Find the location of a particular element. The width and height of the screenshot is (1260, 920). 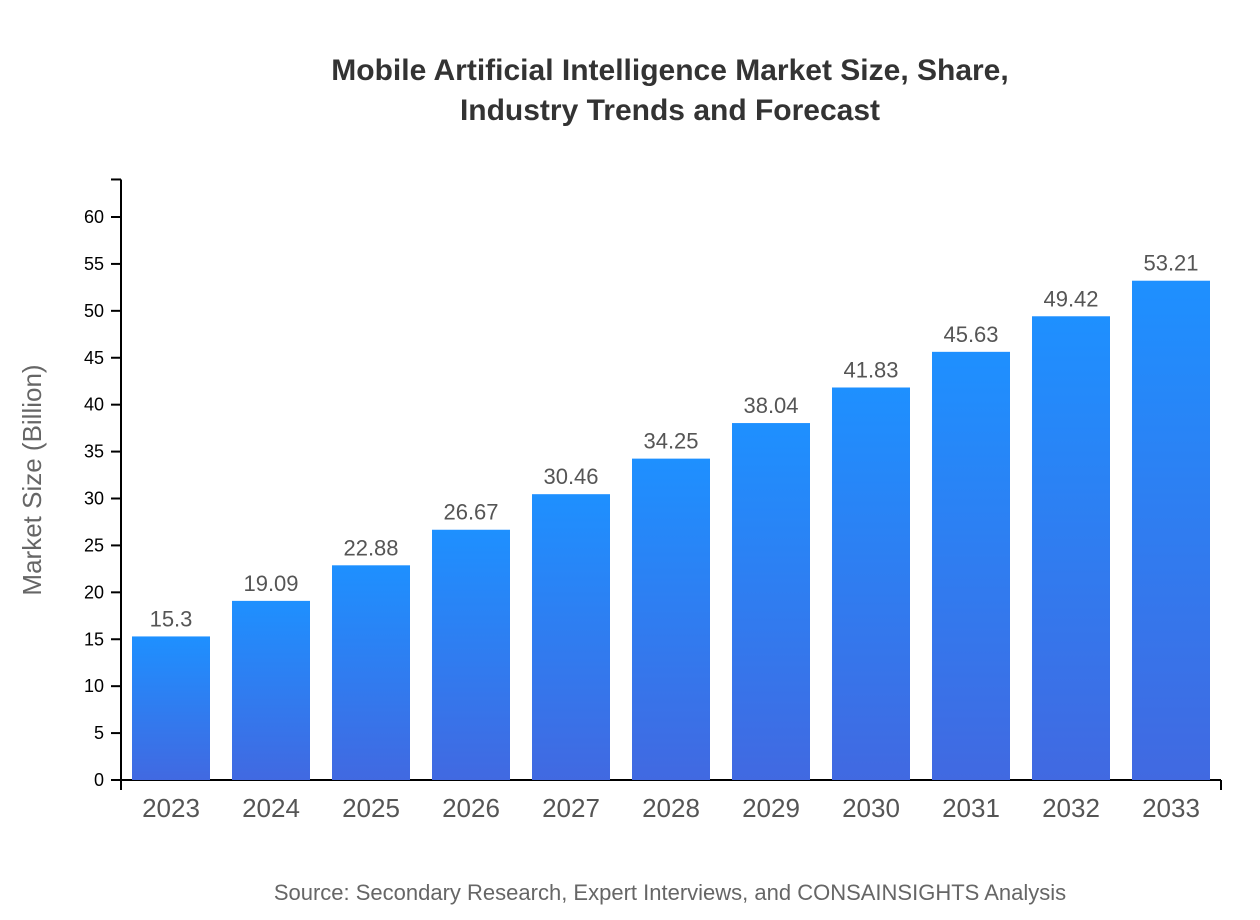

data-label-2032: 49.42 is located at coordinates (1070, 298).